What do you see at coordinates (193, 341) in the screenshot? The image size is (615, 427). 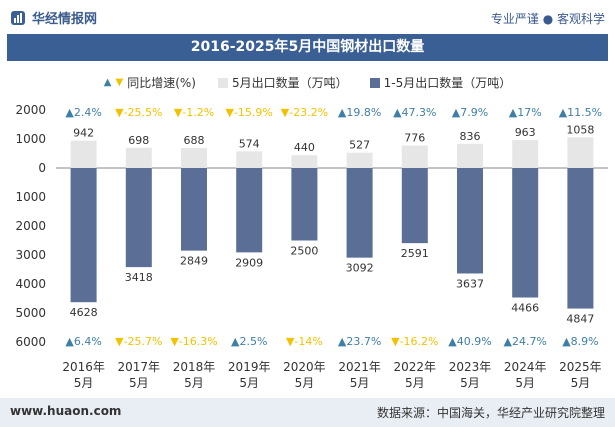 I see `growth-ytd-label: ▼-16.3%` at bounding box center [193, 341].